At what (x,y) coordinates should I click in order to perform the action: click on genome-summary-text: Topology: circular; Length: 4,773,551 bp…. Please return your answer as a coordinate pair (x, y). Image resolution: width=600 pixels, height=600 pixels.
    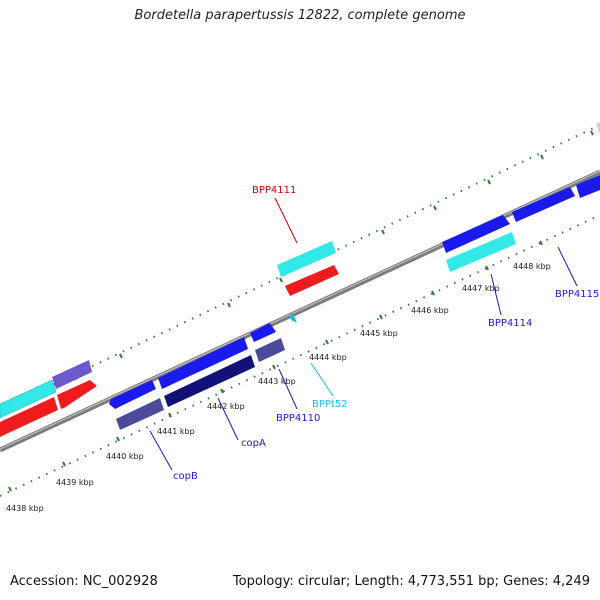
    Looking at the image, I should click on (411, 581).